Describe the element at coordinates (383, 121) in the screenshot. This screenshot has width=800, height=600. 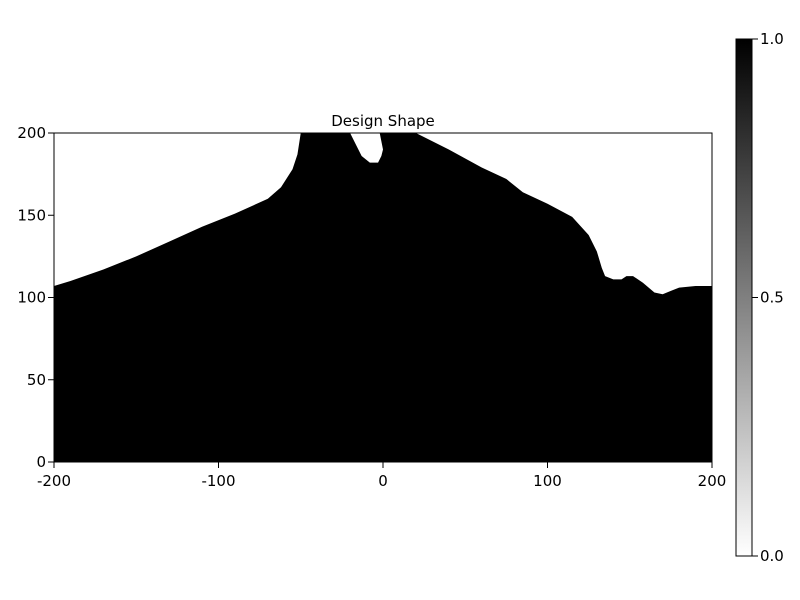
I see `chart-title: Design Shape` at that location.